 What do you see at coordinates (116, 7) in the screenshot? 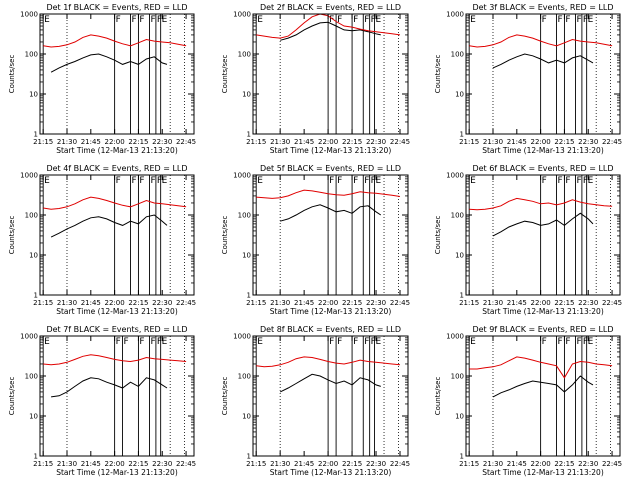
I see `panel-title: Det 1f BLACK = Events, RED = LLD` at bounding box center [116, 7].